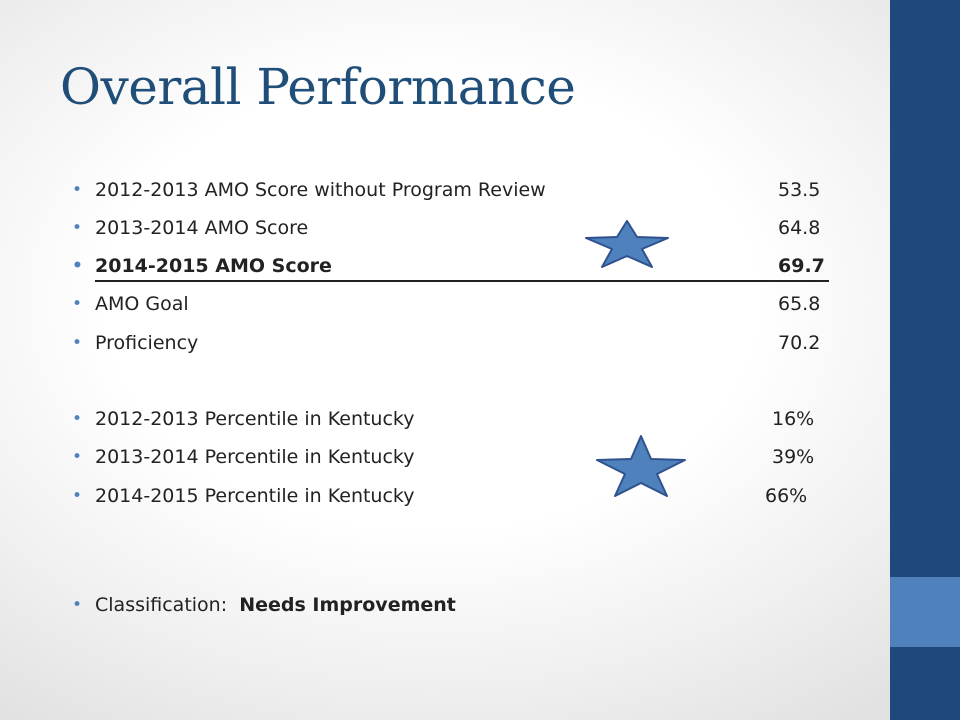 This screenshot has width=960, height=720. Describe the element at coordinates (147, 343) in the screenshot. I see `item-label: Proficiency` at that location.